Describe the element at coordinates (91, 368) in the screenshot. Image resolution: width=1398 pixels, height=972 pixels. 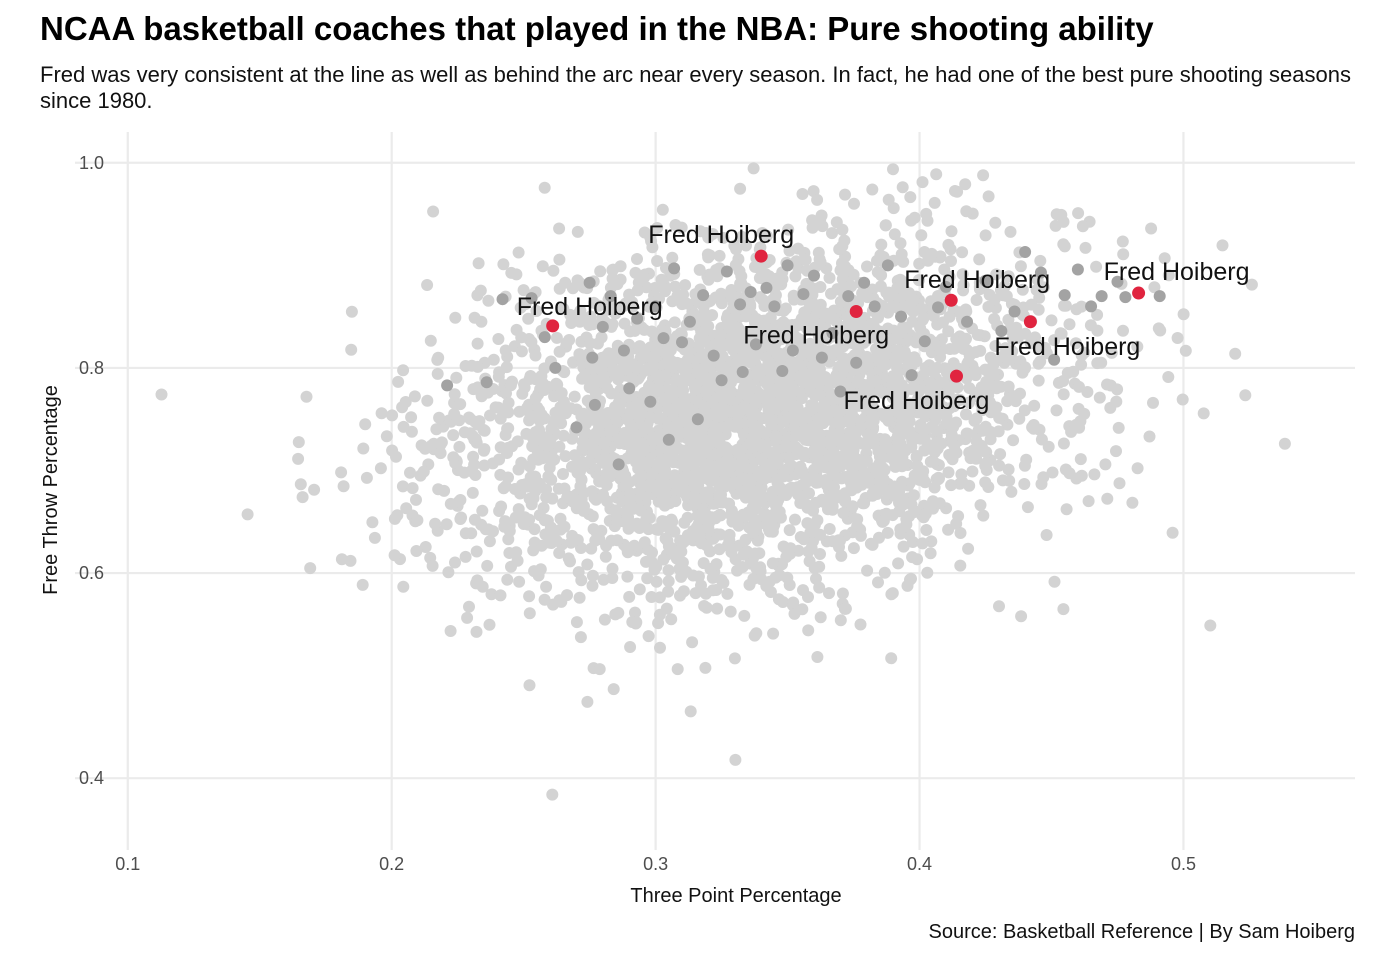
I see `y-tick-label: 0.8` at that location.